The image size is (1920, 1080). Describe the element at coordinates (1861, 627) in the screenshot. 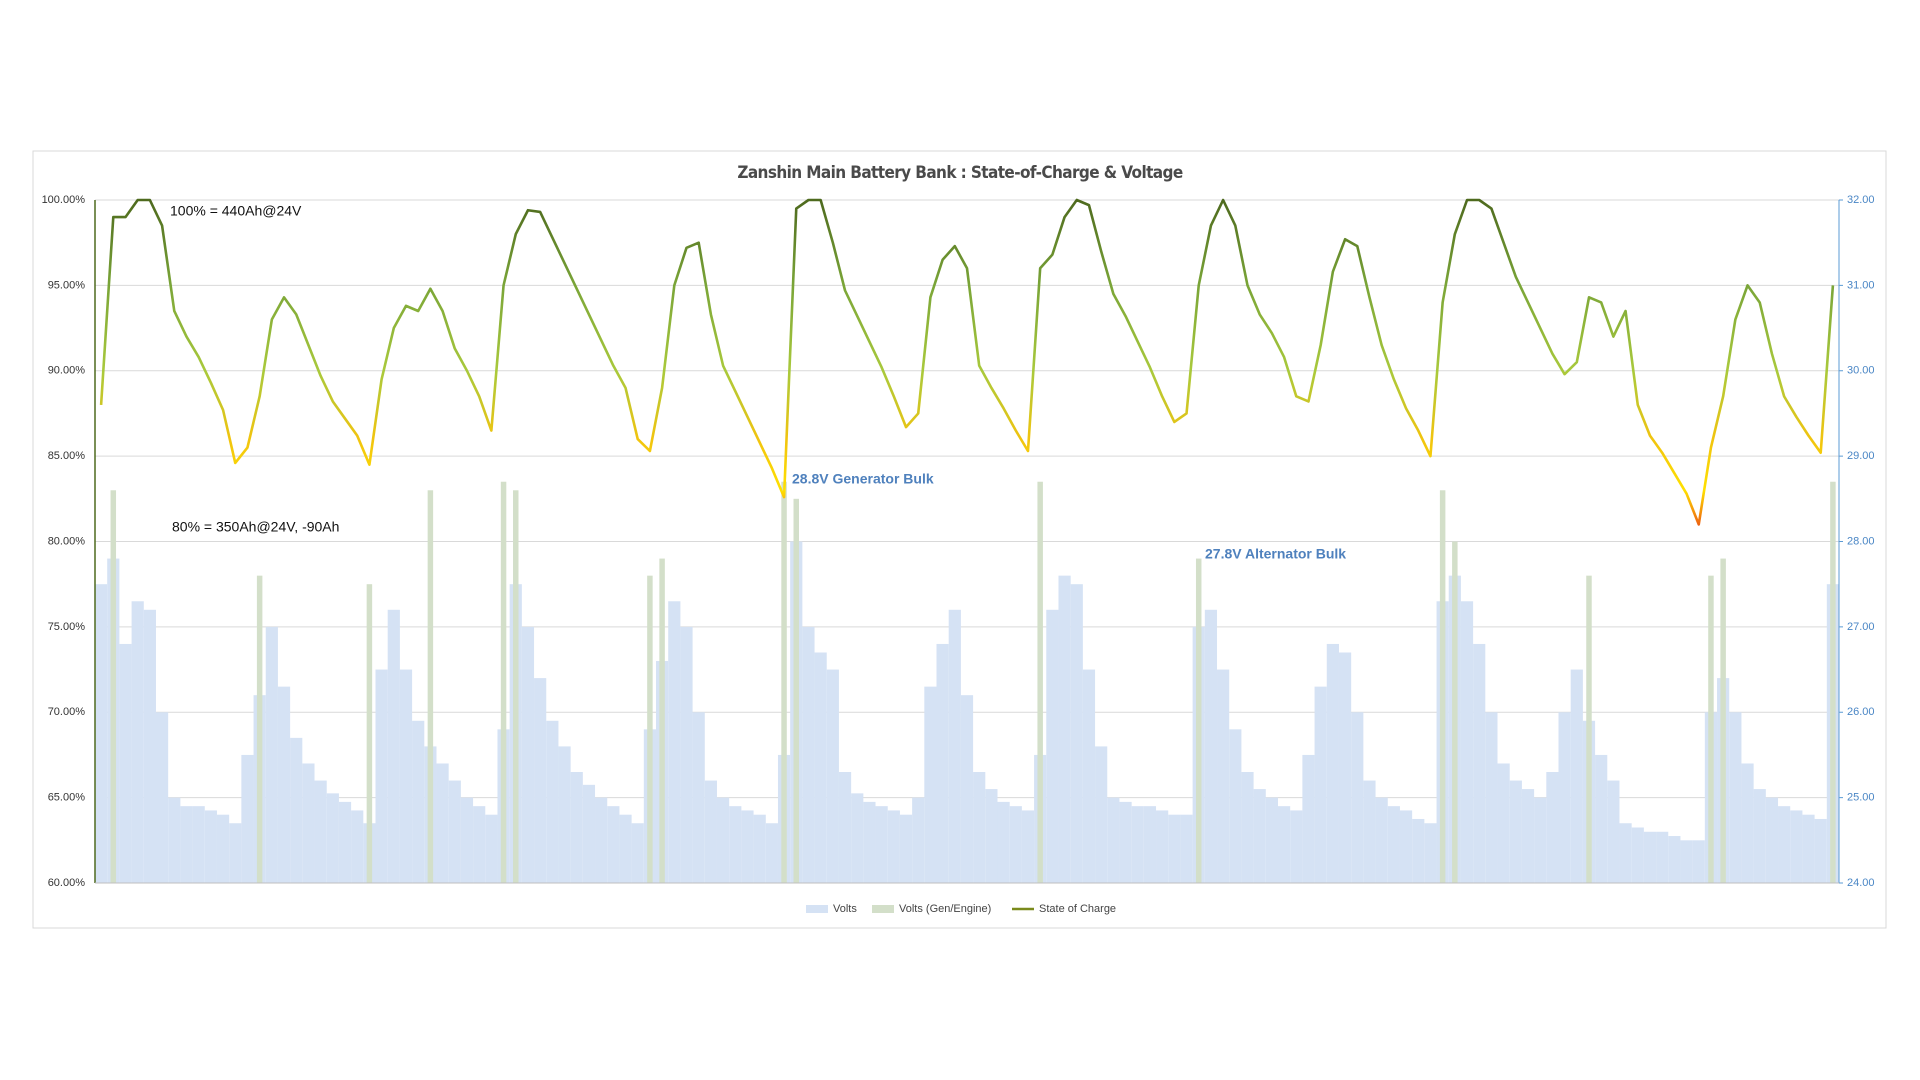

I see `y2-tick-label: 27.00` at that location.